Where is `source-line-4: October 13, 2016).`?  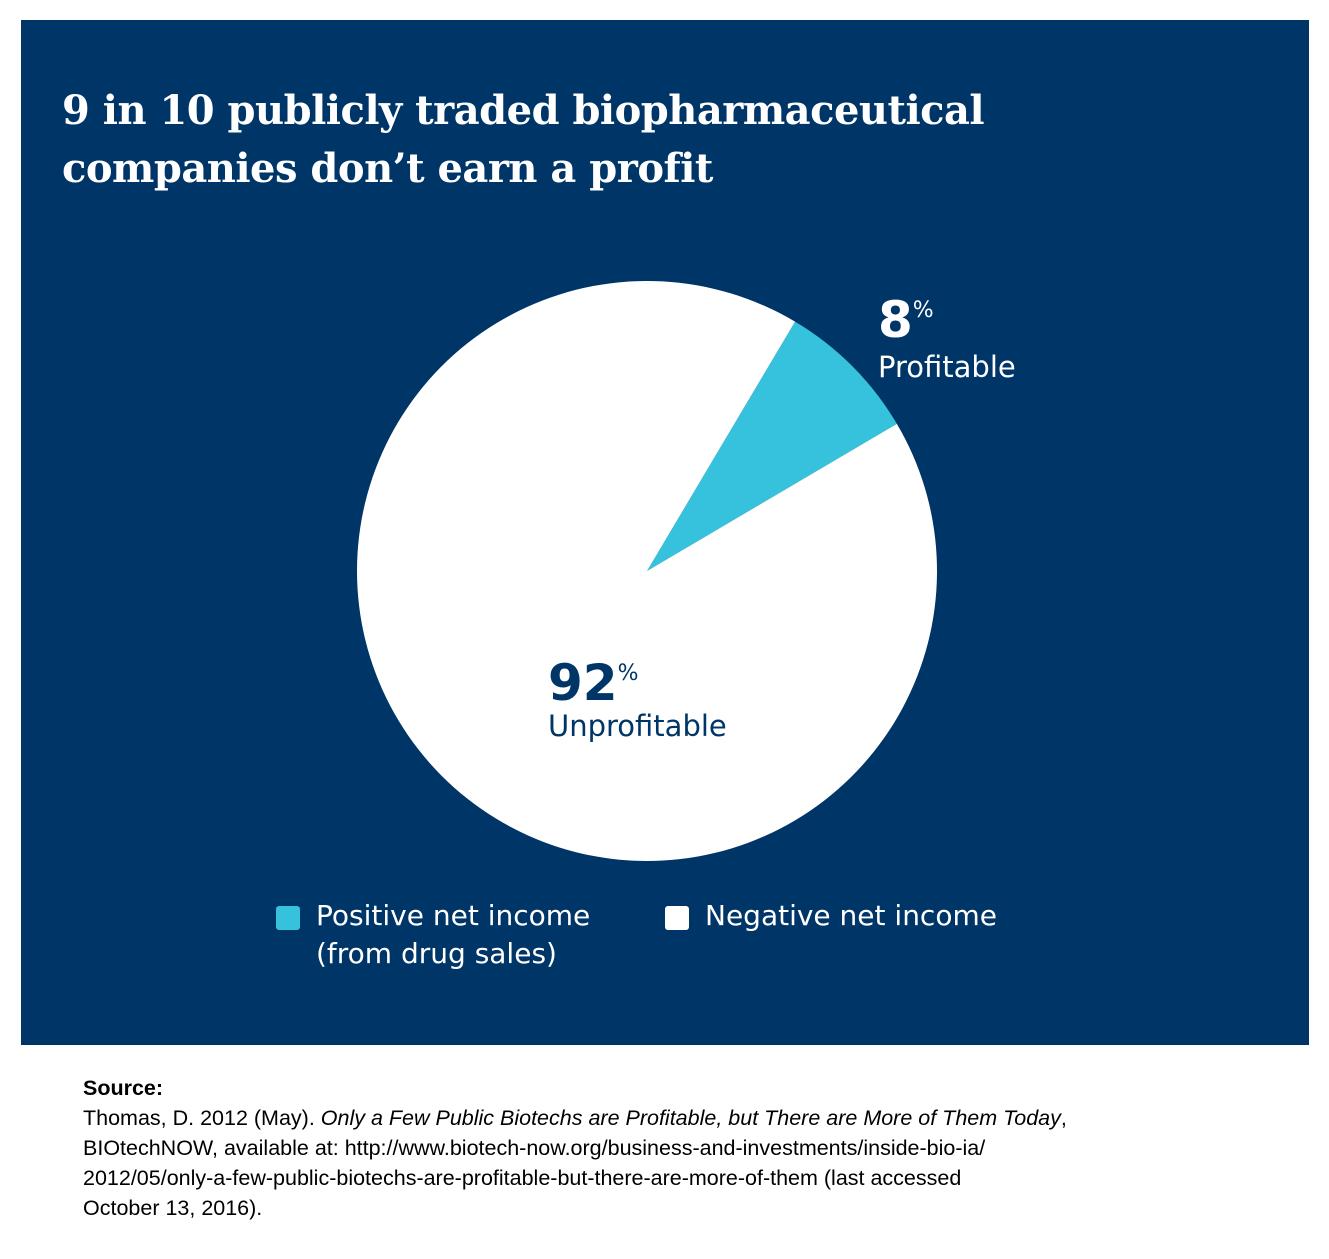
source-line-4: October 13, 2016). is located at coordinates (173, 1208).